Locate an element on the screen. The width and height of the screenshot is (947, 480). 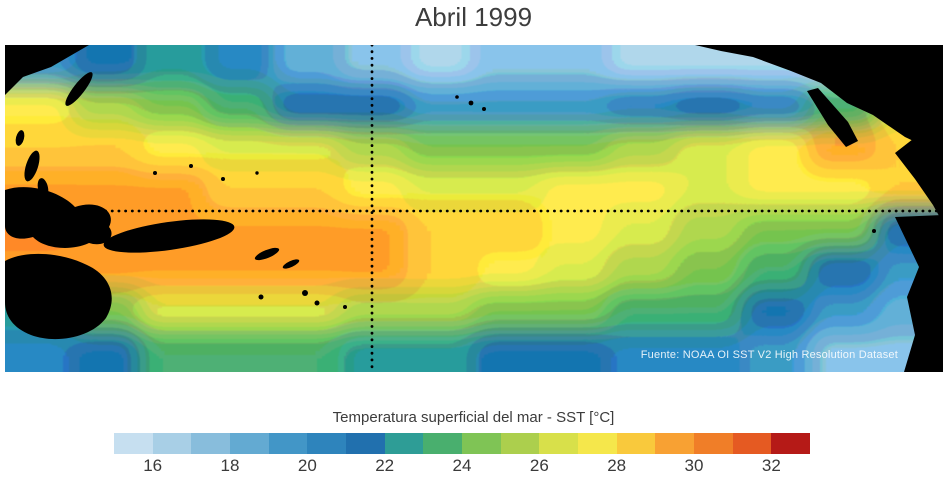
colorbar-tick: 18 is located at coordinates (230, 465).